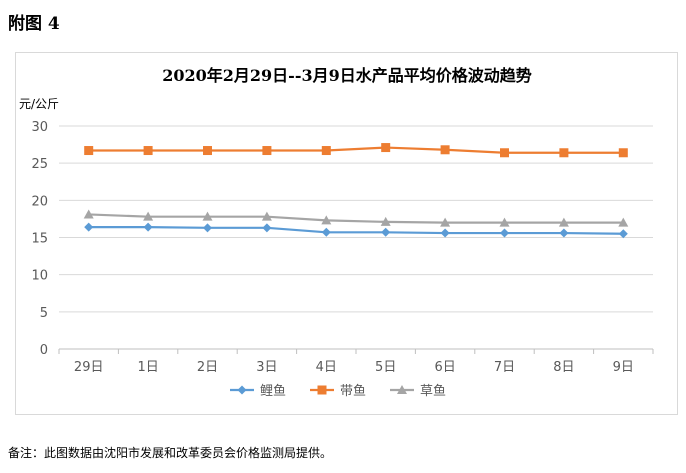 This screenshot has width=686, height=473. I want to click on x-tick-label: 4日, so click(326, 367).